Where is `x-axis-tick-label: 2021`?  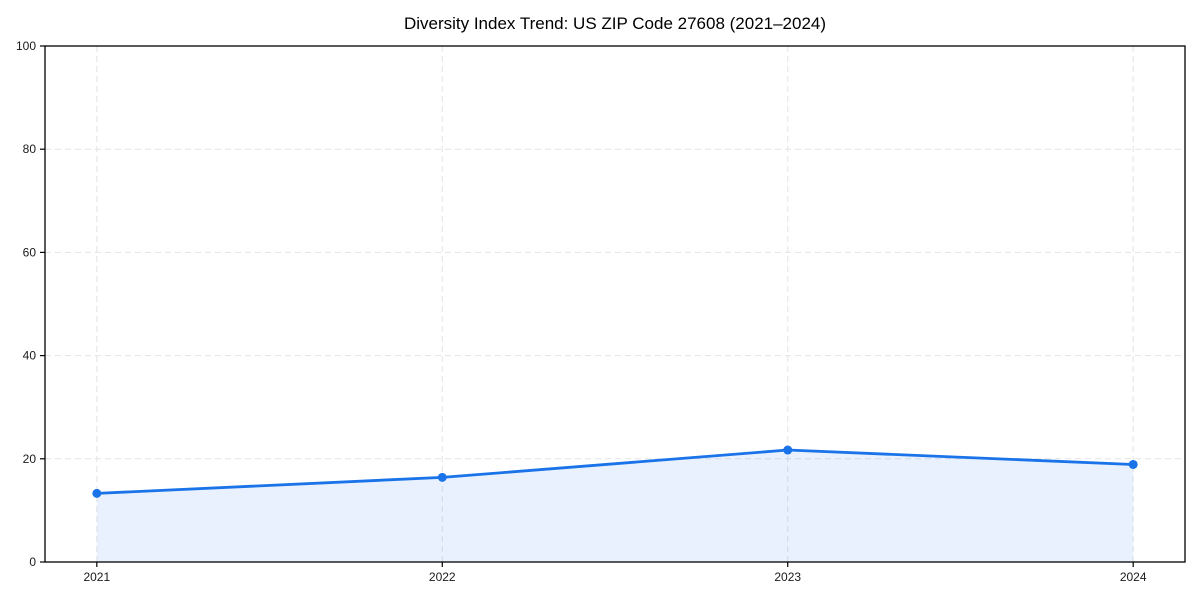
x-axis-tick-label: 2021 is located at coordinates (96, 577).